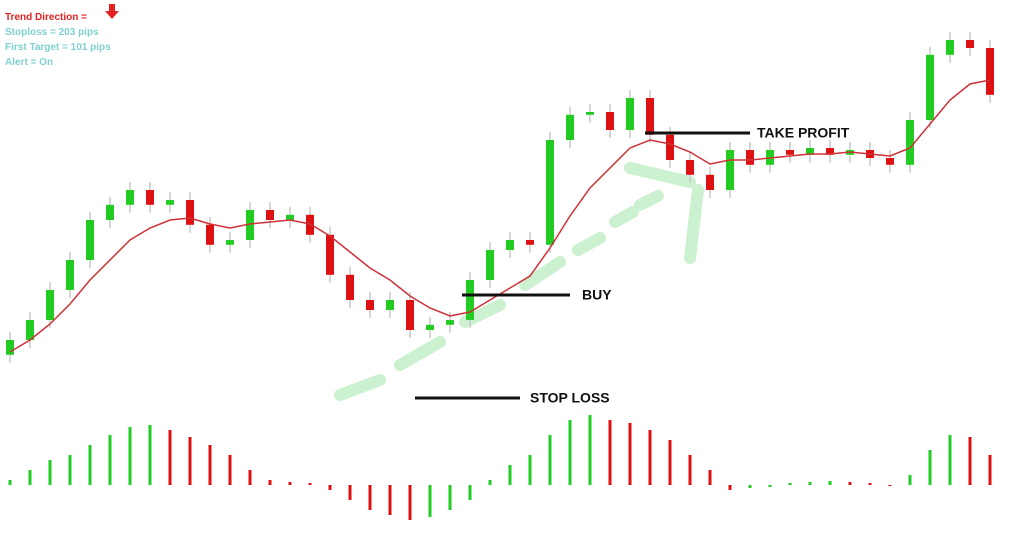 The width and height of the screenshot is (1024, 534). I want to click on take-profit-label: TAKE PROFIT, so click(803, 133).